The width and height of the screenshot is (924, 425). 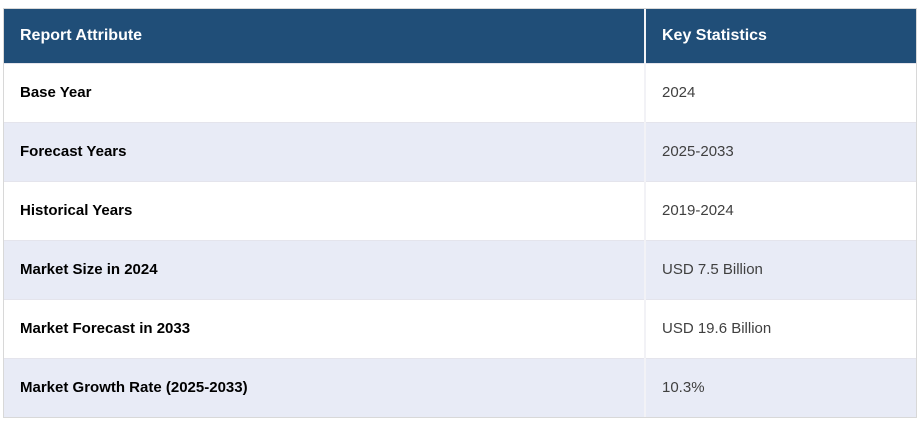 I want to click on attribute-cell: Market Forecast in 2033, so click(x=324, y=328).